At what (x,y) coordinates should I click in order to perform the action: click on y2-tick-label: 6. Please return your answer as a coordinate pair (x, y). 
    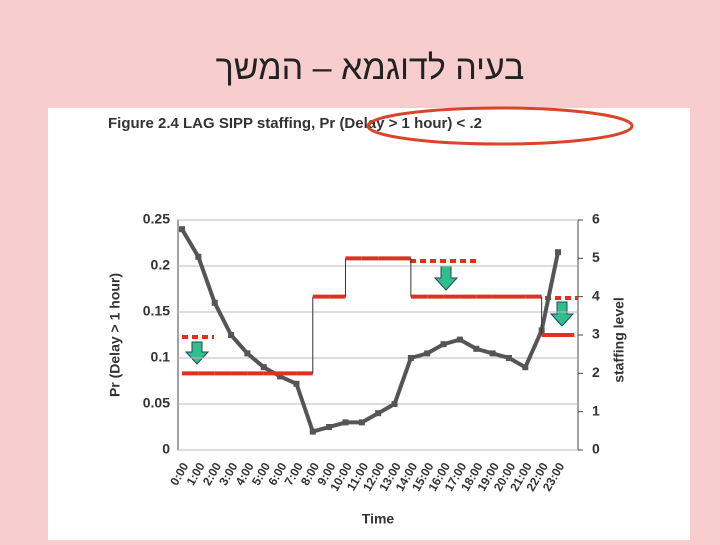
    Looking at the image, I should click on (596, 219).